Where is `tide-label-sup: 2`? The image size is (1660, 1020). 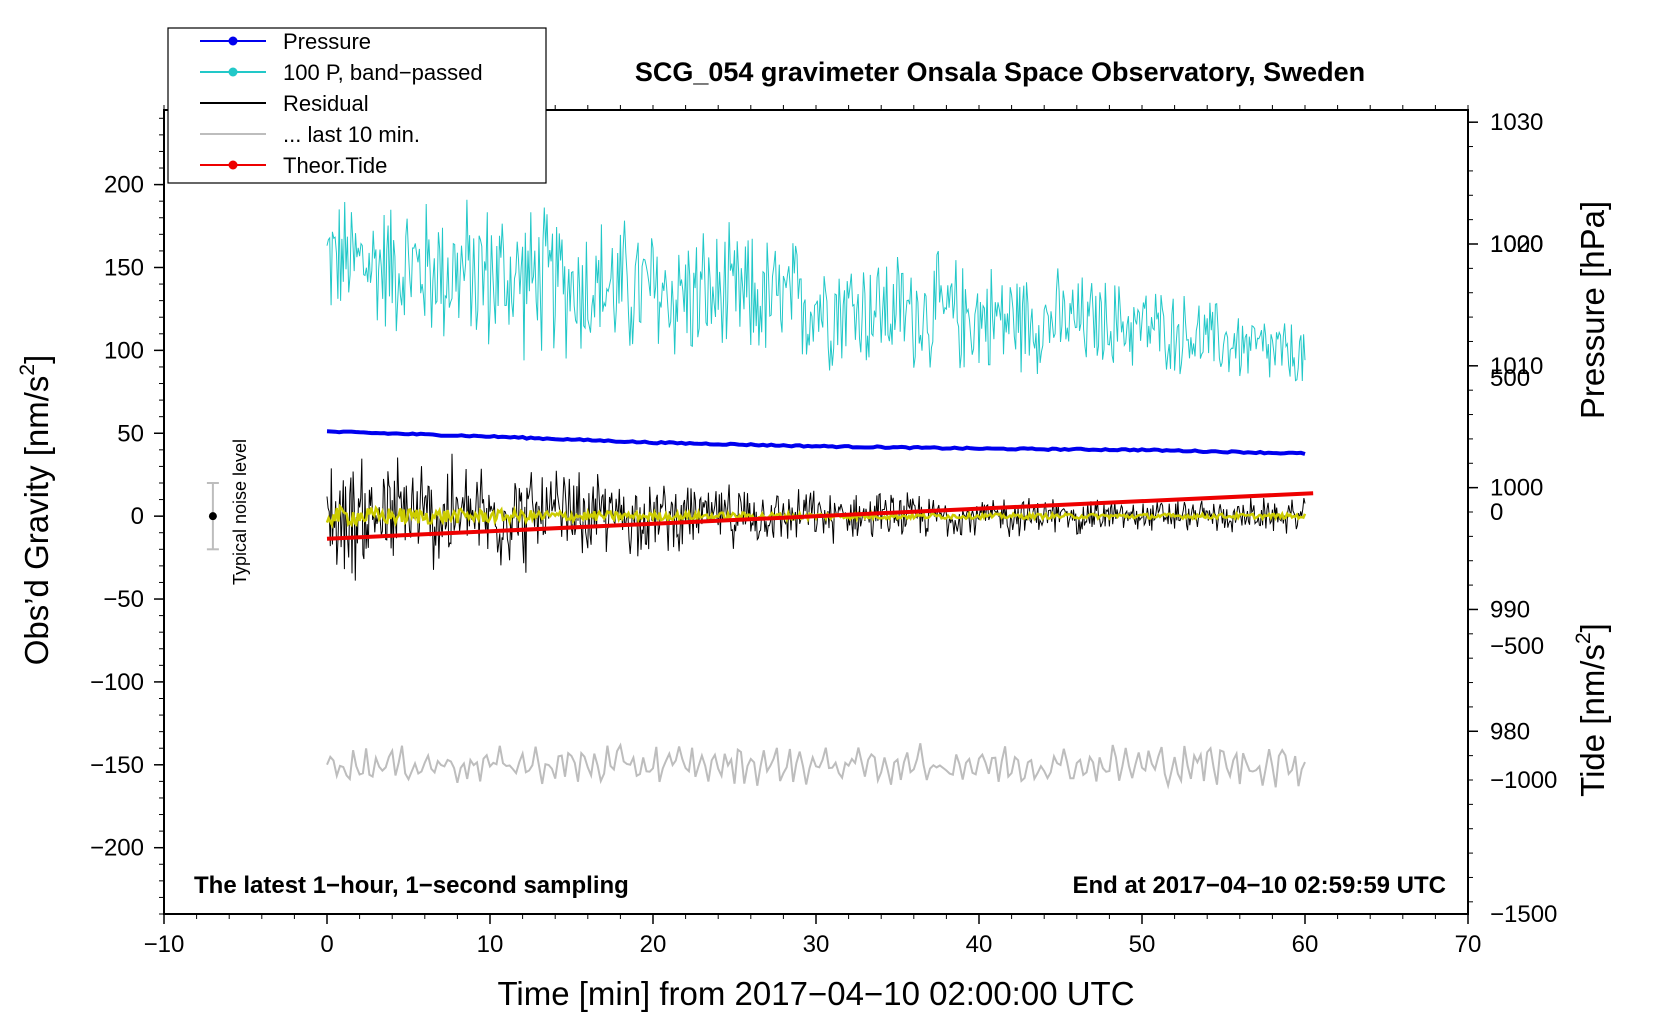 tide-label-sup: 2 is located at coordinates (1583, 638).